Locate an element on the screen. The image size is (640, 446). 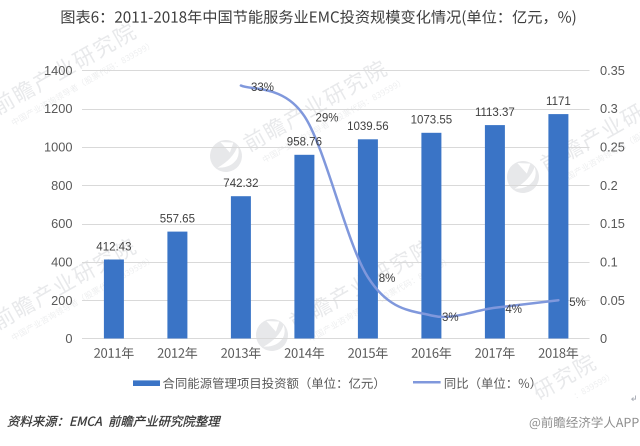
svg-text: 0.2 is located at coordinates (609, 185).